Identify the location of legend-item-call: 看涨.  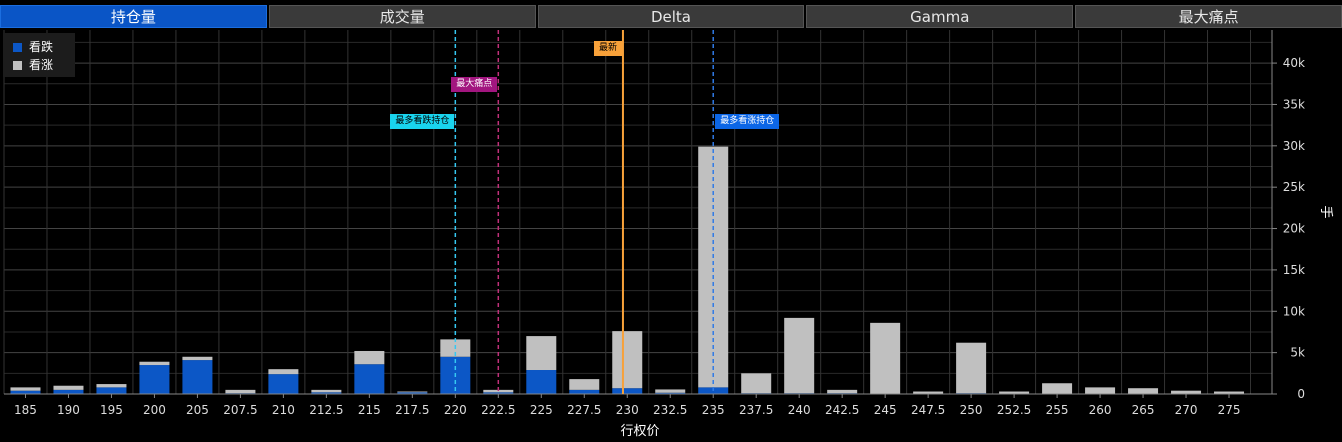
(33, 65).